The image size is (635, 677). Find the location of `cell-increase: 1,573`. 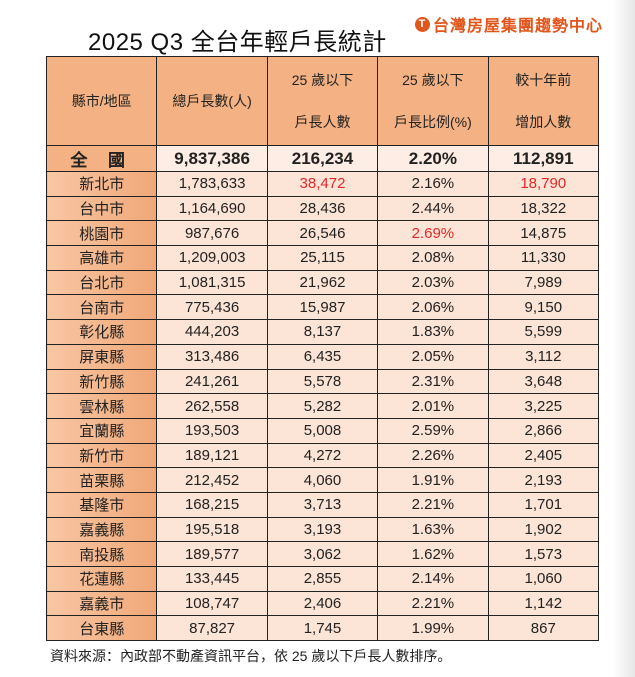

cell-increase: 1,573 is located at coordinates (543, 554).